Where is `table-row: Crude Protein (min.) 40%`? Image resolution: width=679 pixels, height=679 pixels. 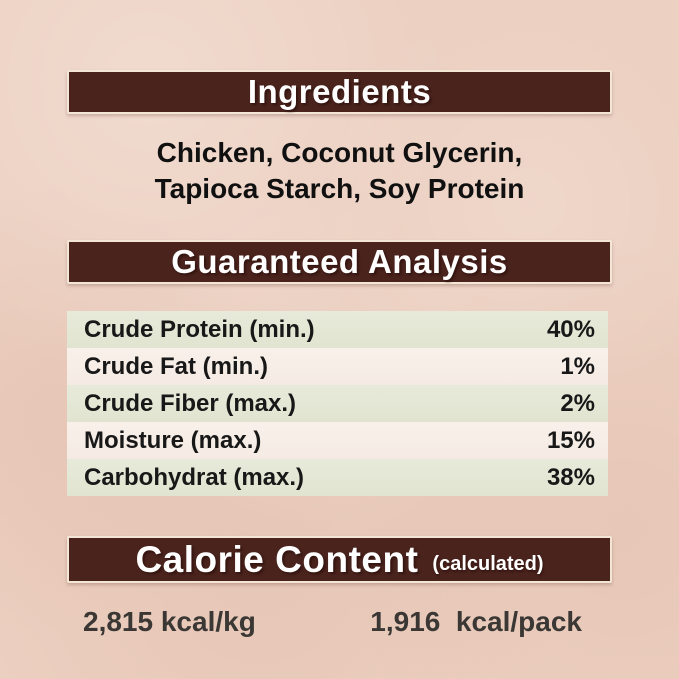 table-row: Crude Protein (min.) 40% is located at coordinates (337, 329).